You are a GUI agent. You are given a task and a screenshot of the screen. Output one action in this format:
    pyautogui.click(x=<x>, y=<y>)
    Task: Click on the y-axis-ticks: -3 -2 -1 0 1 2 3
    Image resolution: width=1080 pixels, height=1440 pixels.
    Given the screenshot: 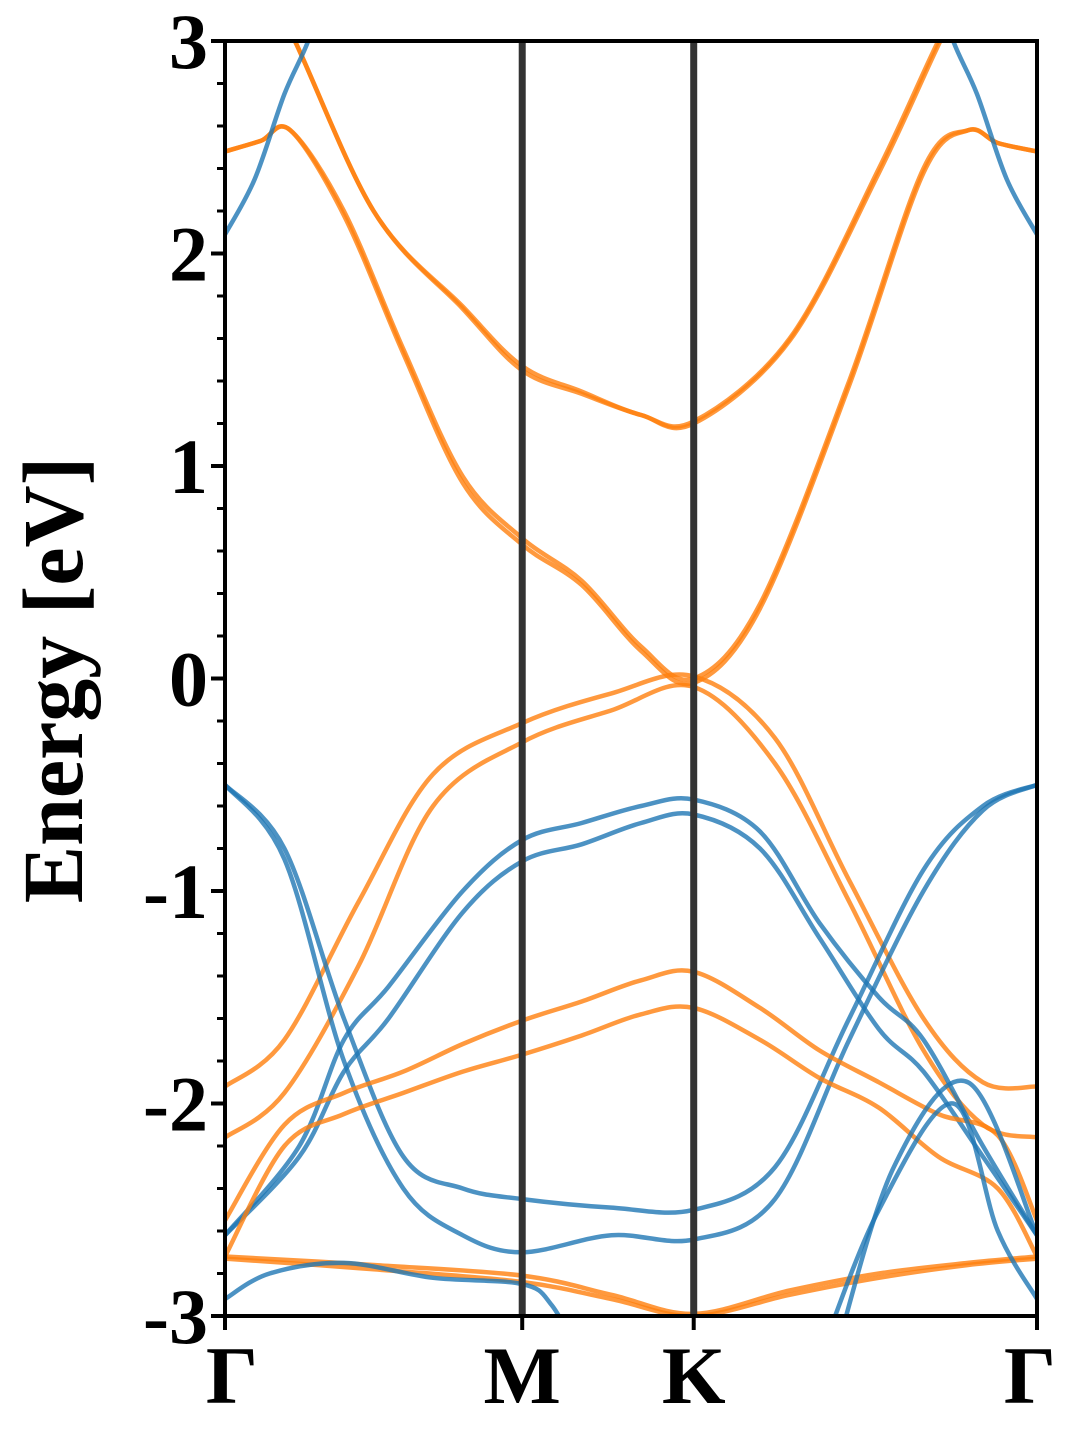 What is the action you would take?
    pyautogui.click(x=184, y=680)
    